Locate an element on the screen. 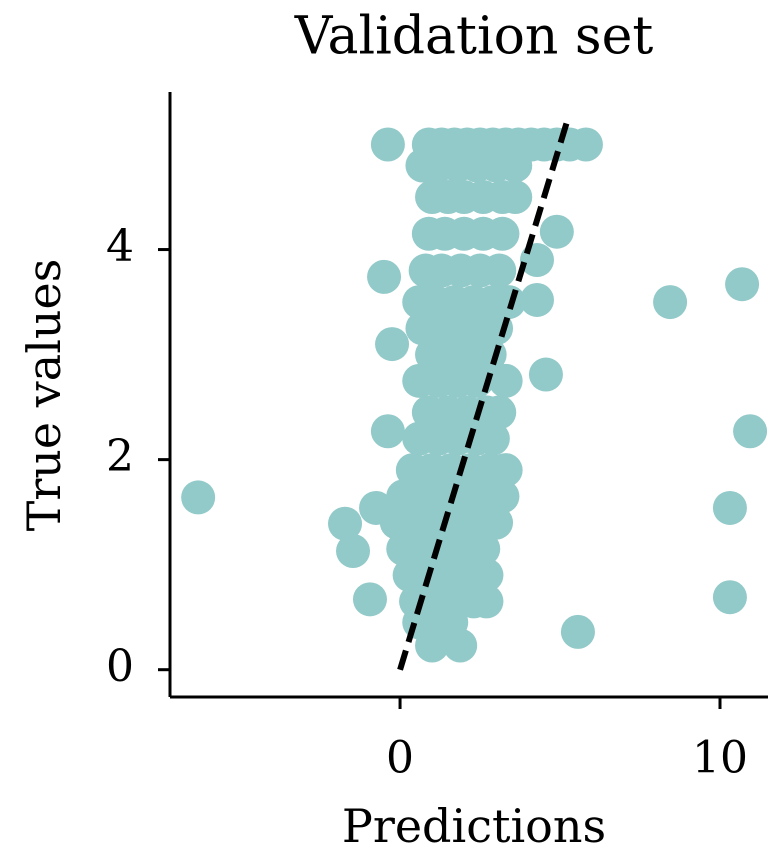 The image size is (769, 858). reference-line is located at coordinates (484, 394).